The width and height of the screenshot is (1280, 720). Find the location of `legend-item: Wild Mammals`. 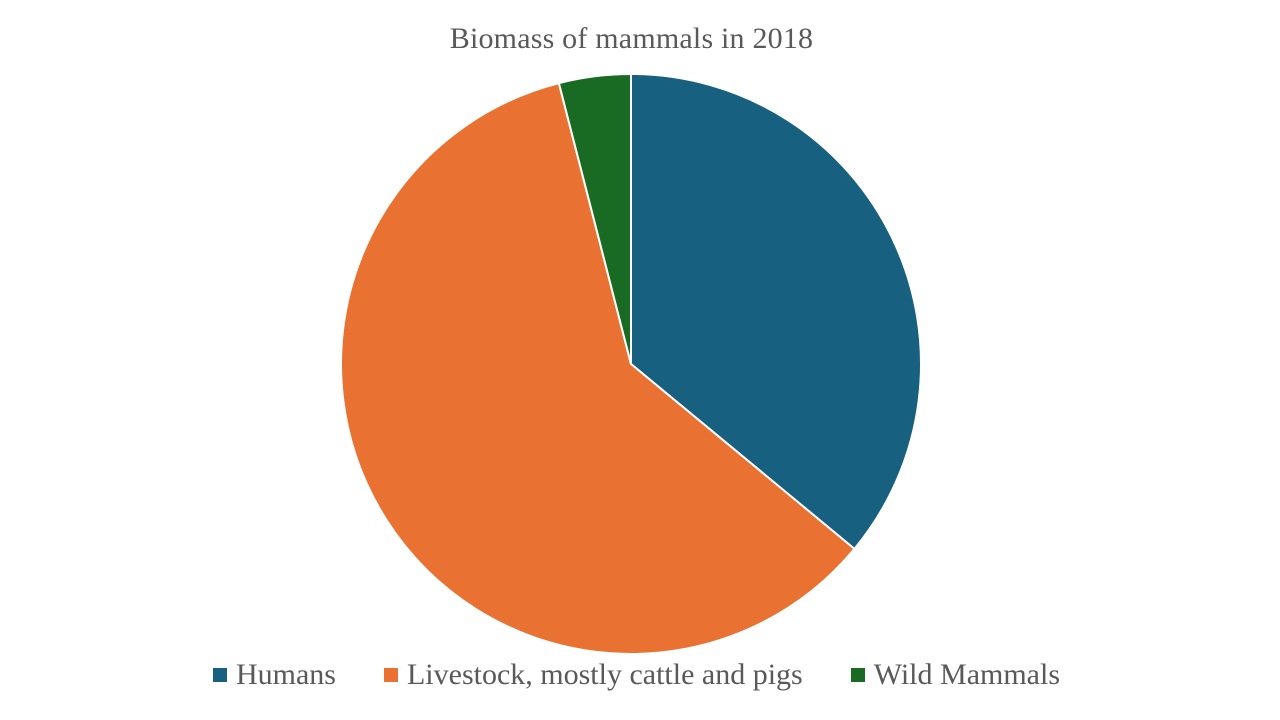

legend-item: Wild Mammals is located at coordinates (955, 675).